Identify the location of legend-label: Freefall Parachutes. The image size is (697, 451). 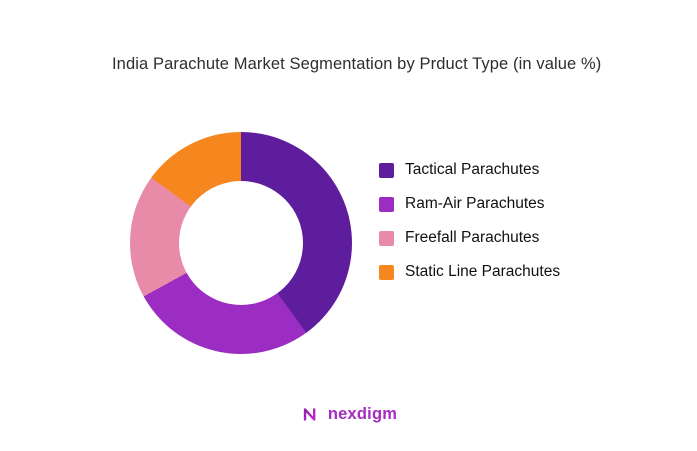
(472, 237).